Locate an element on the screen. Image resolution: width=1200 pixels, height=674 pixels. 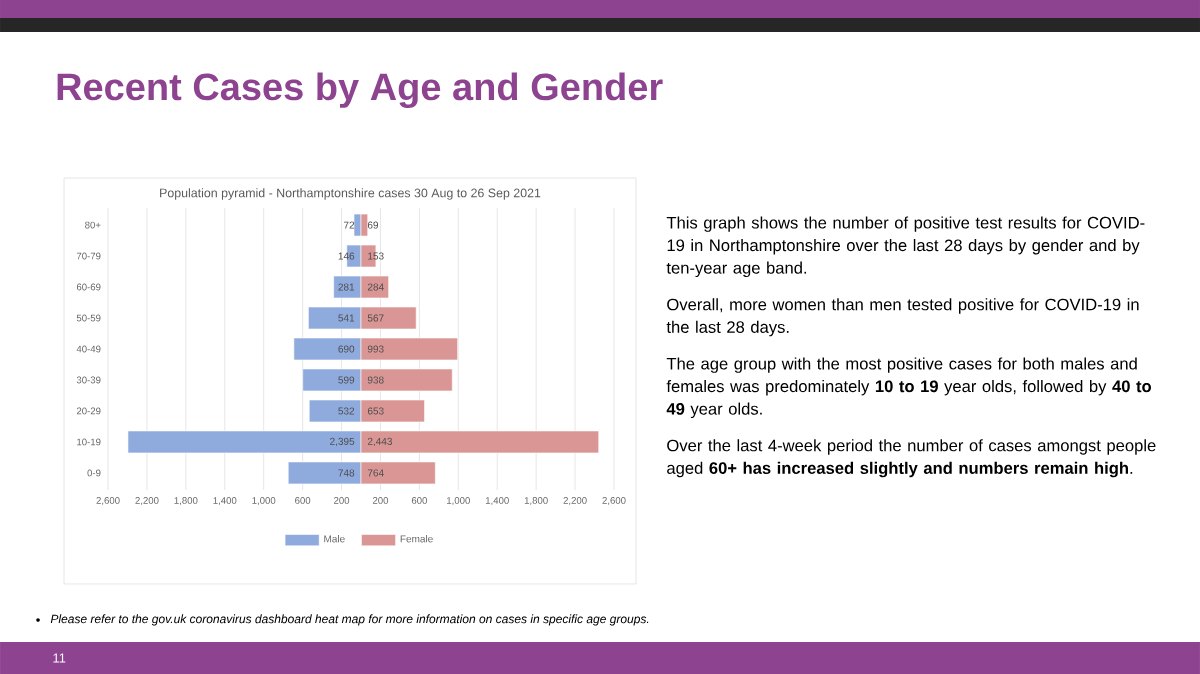
text: The age group with the most positive cases for both males and females was predominately 10 to 19 year olds, followed by 40 to 49 year olds. is located at coordinates (908, 388).